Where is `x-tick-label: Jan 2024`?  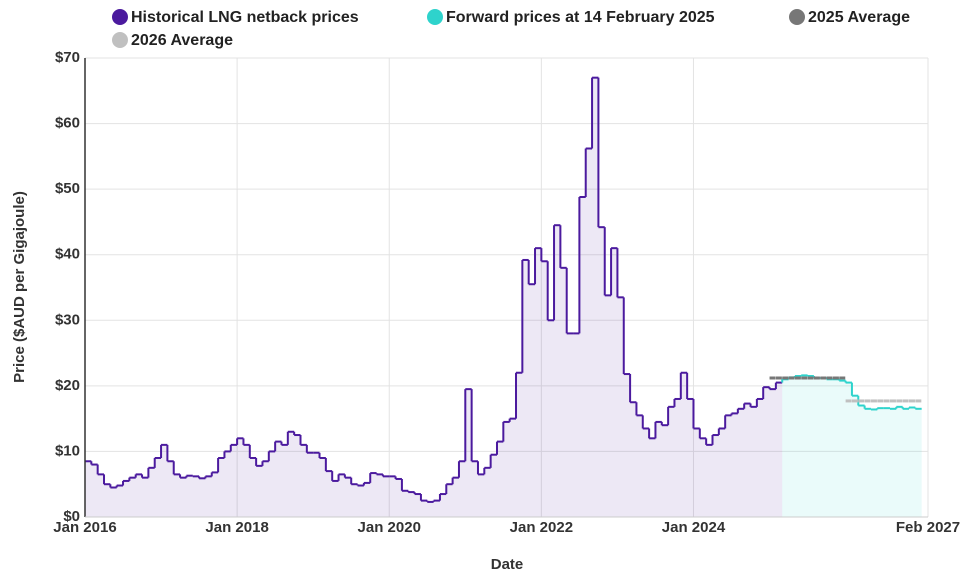
x-tick-label: Jan 2024 is located at coordinates (694, 527).